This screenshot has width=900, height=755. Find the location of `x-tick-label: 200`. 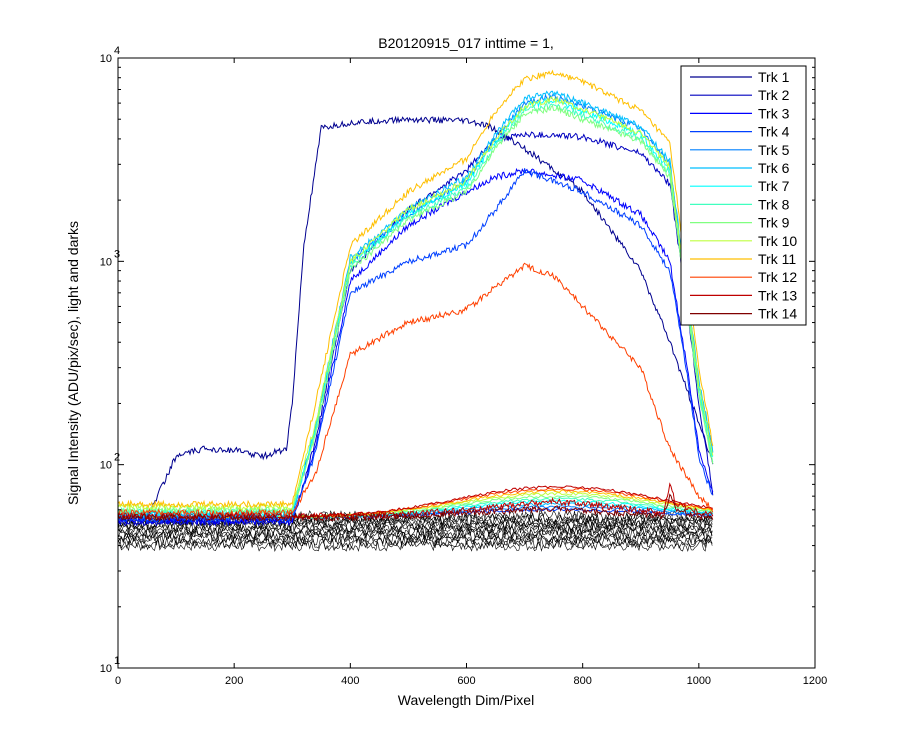

x-tick-label: 200 is located at coordinates (234, 681).